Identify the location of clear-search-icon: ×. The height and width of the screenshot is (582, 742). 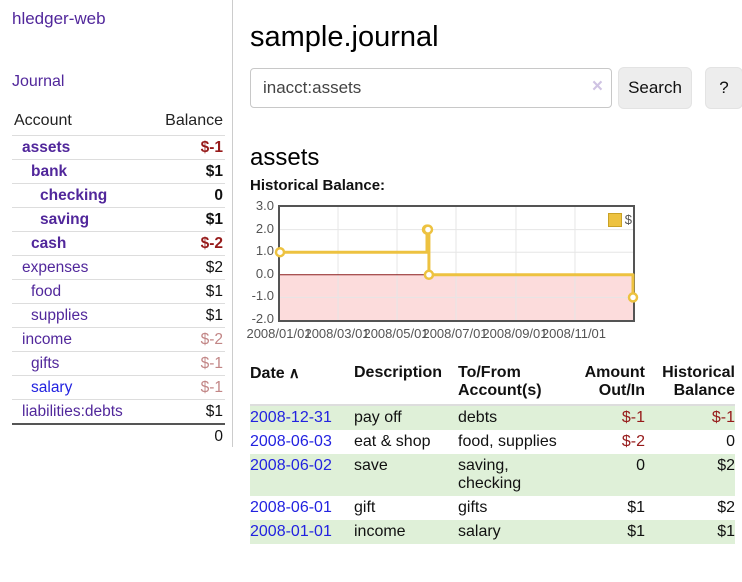
(597, 86).